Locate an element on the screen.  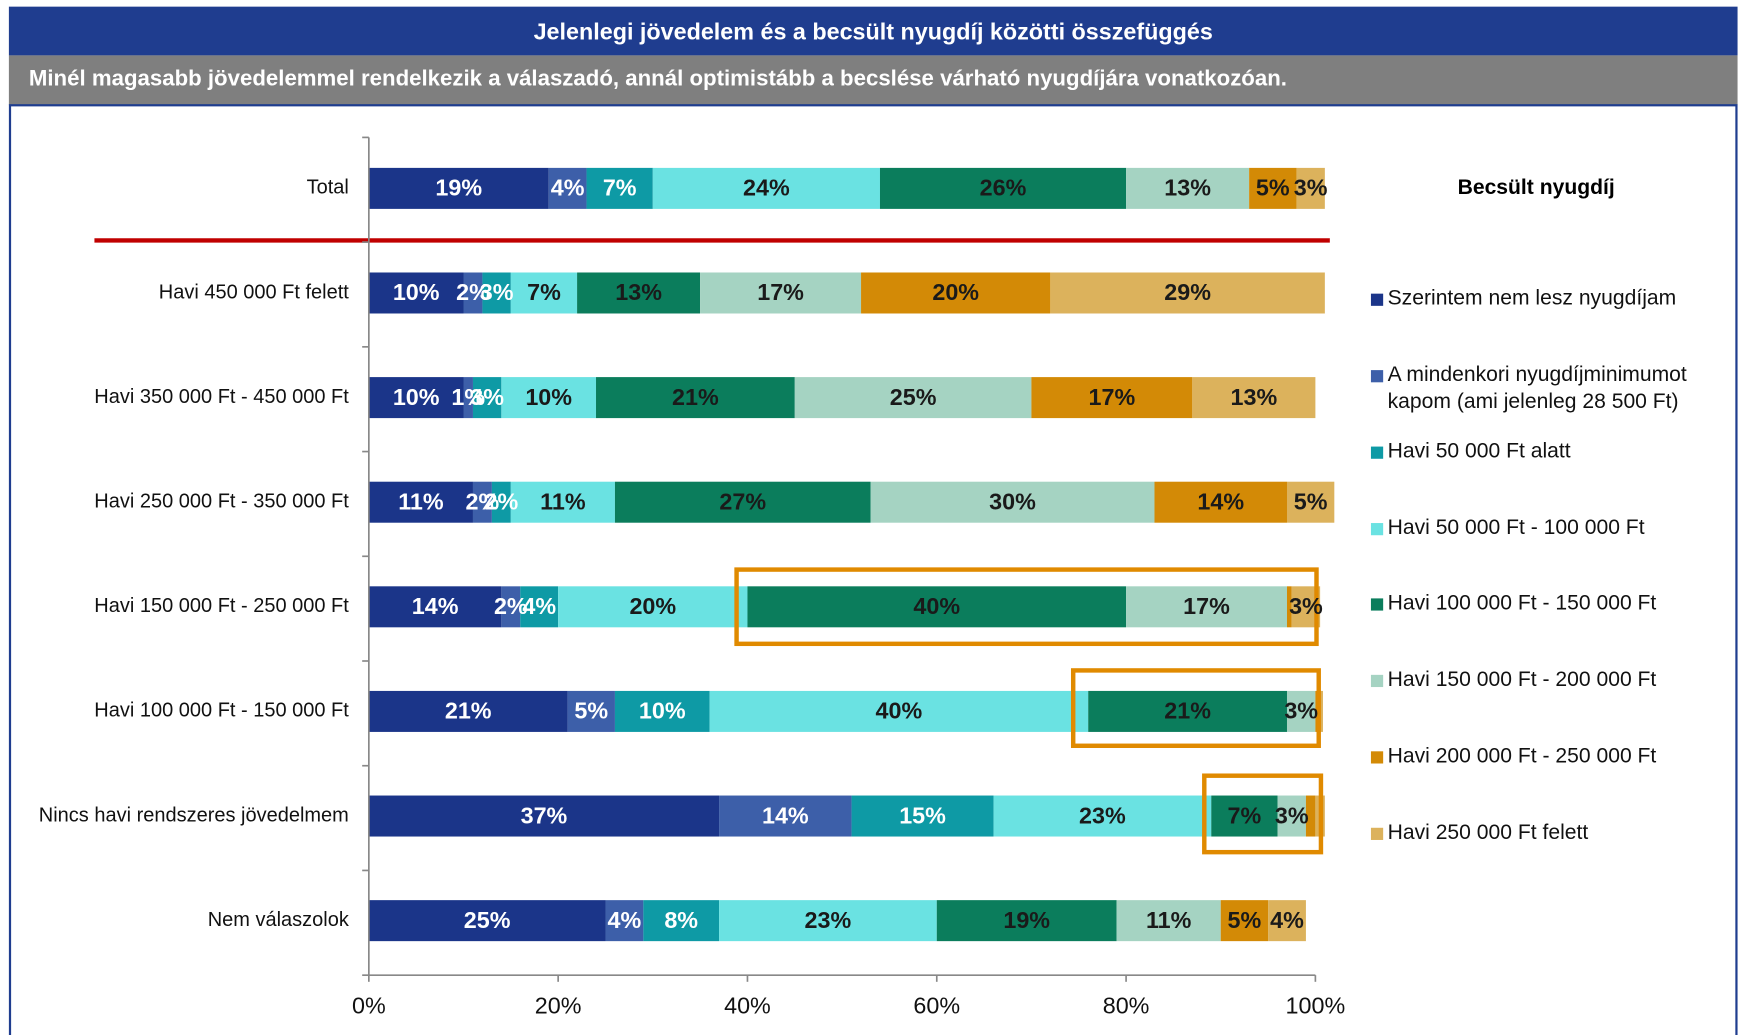
value-label: 37% is located at coordinates (544, 815).